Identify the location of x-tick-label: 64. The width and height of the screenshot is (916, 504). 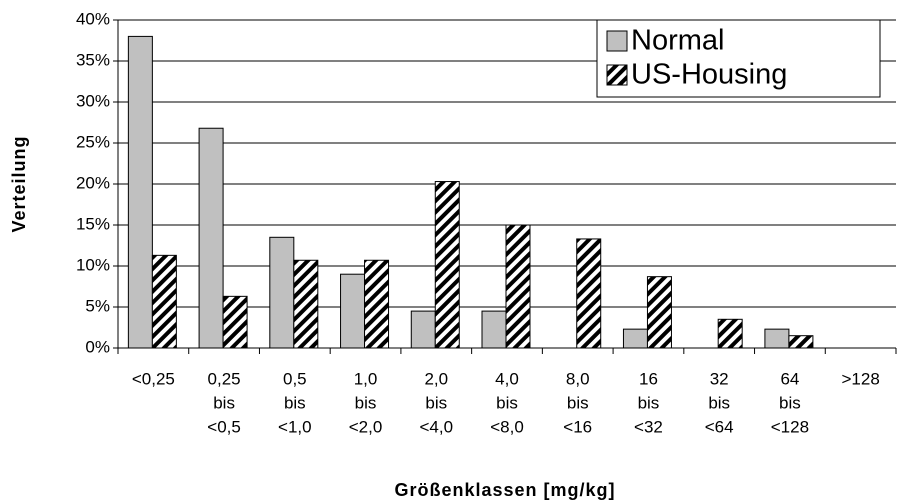
(789, 378).